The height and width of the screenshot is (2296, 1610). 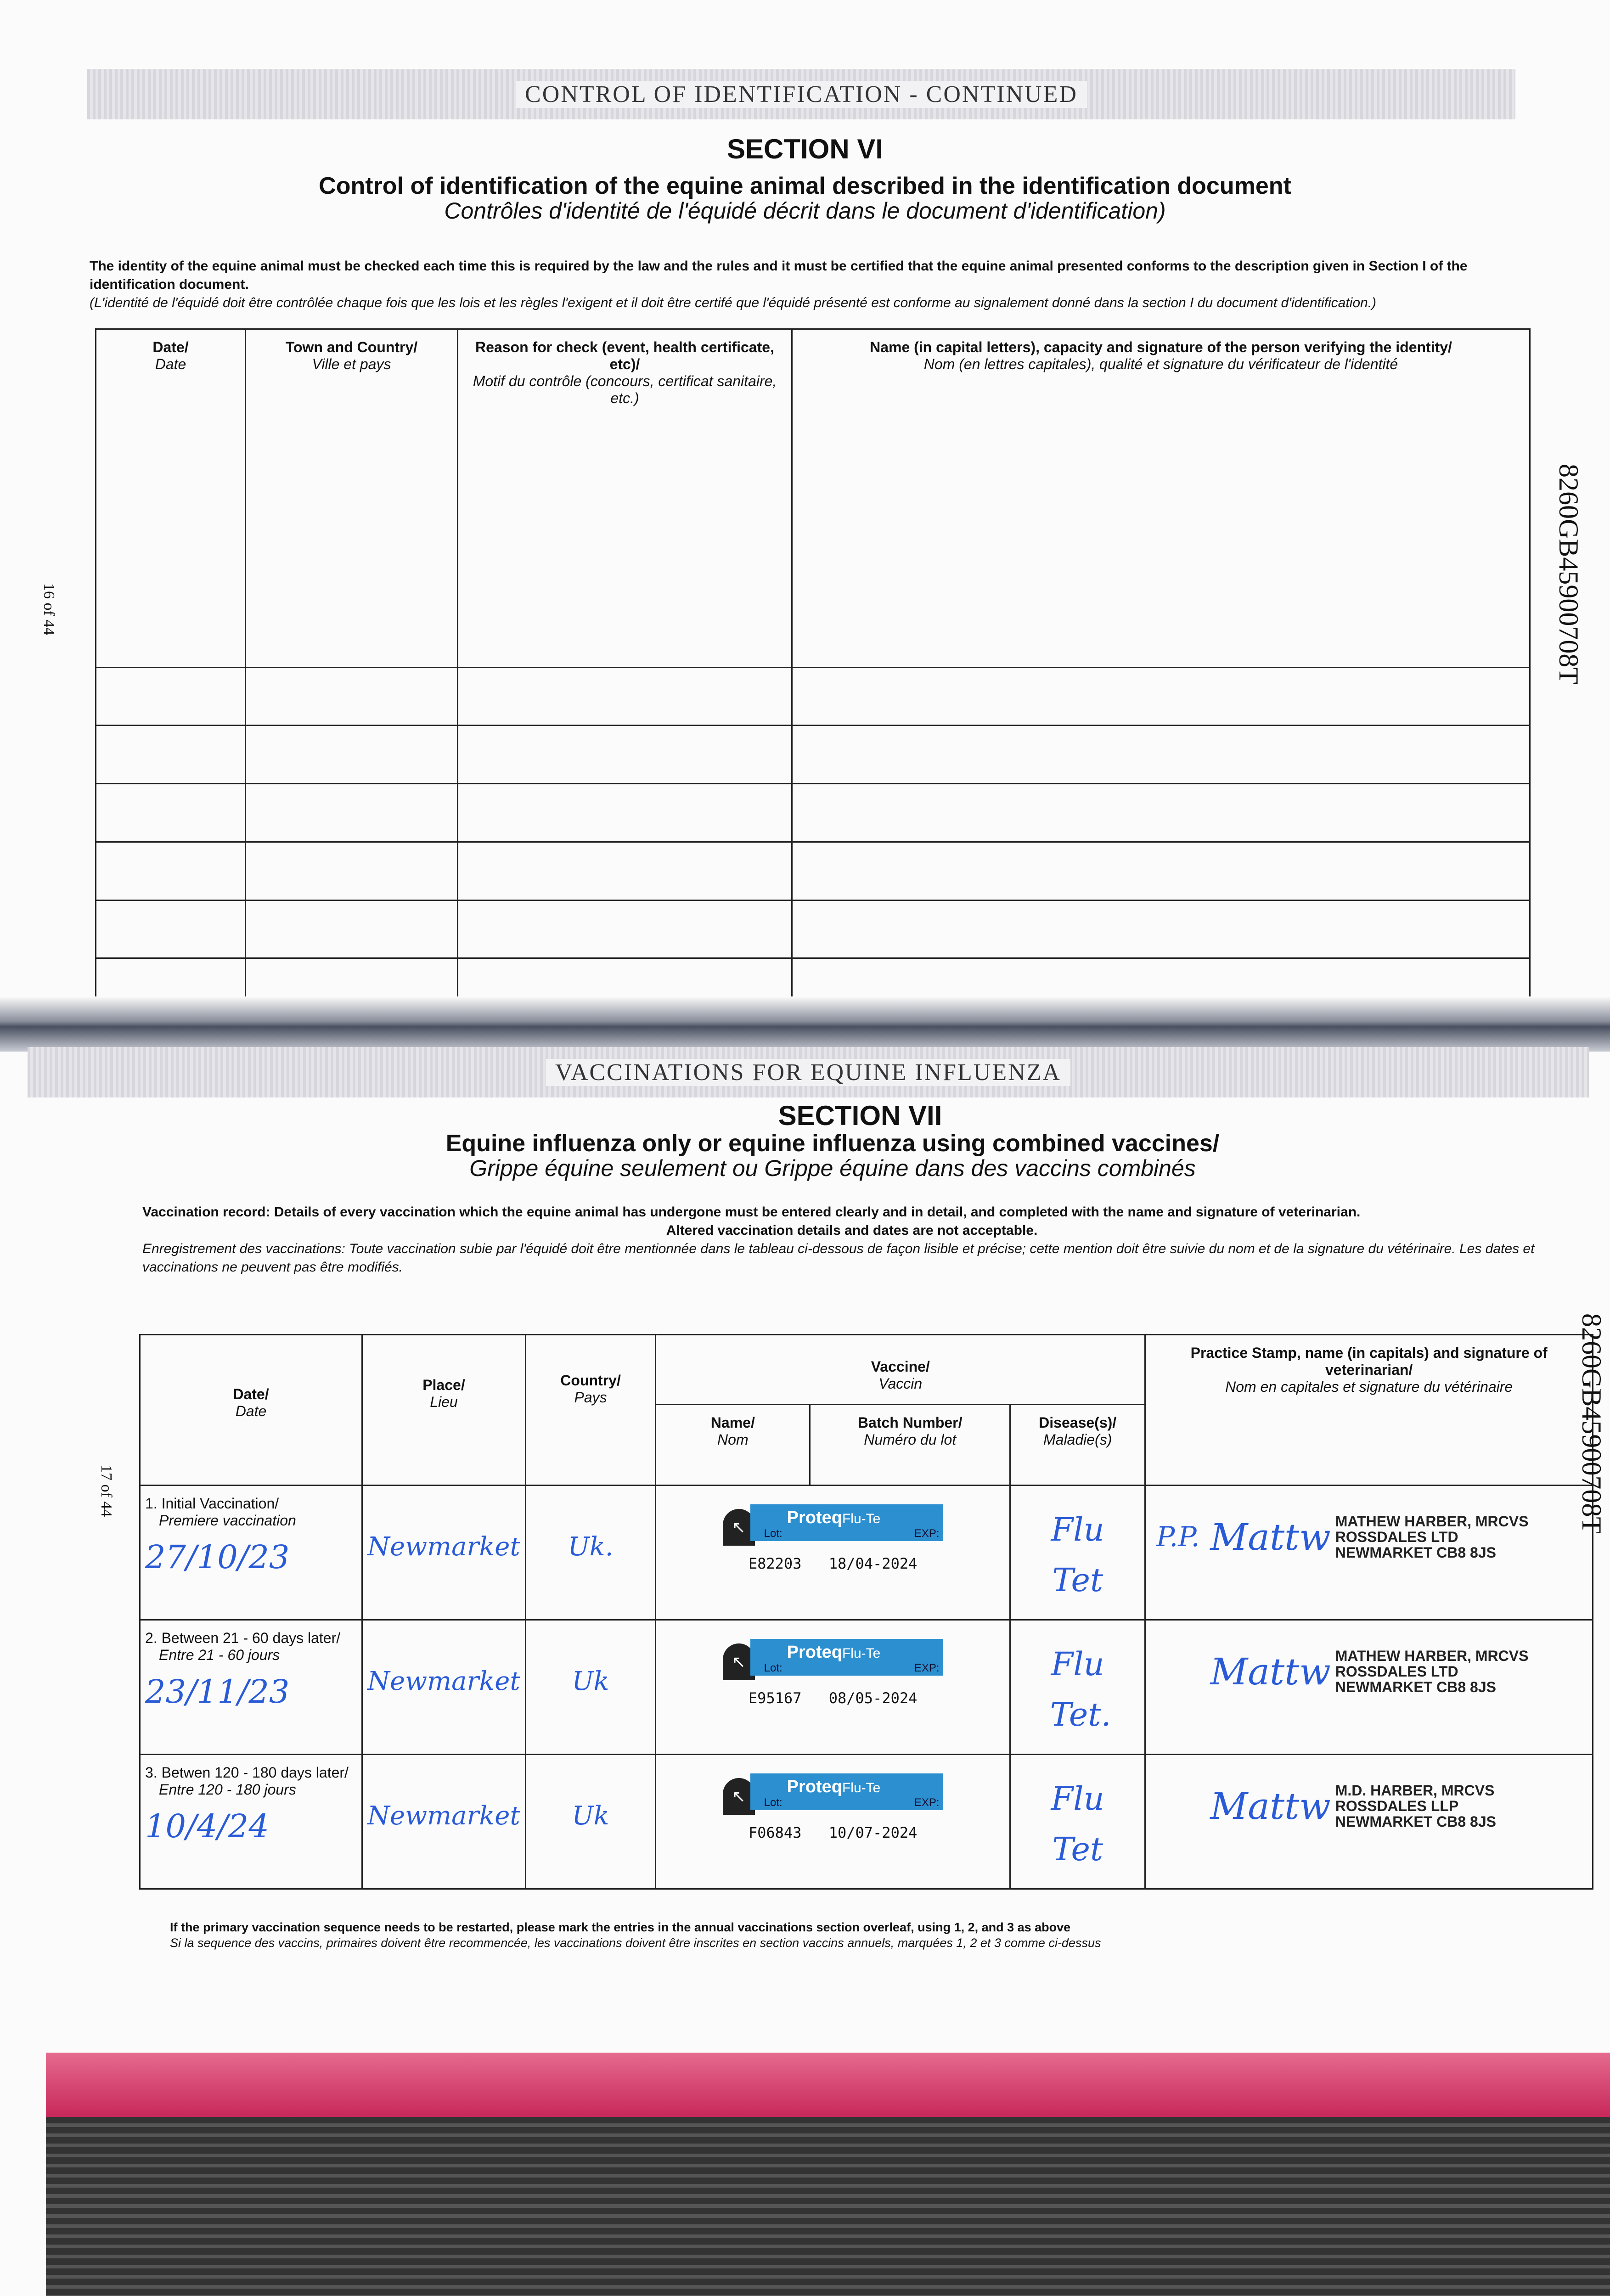 What do you see at coordinates (591, 1547) in the screenshot?
I see `handwritten-country: Uk.` at bounding box center [591, 1547].